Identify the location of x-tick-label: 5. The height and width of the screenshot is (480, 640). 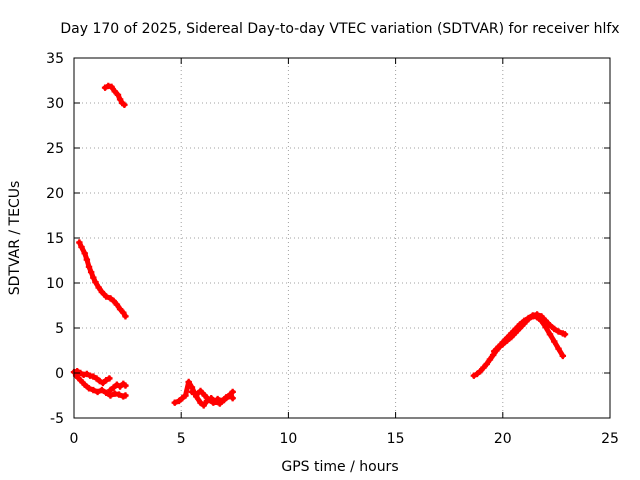
(181, 439).